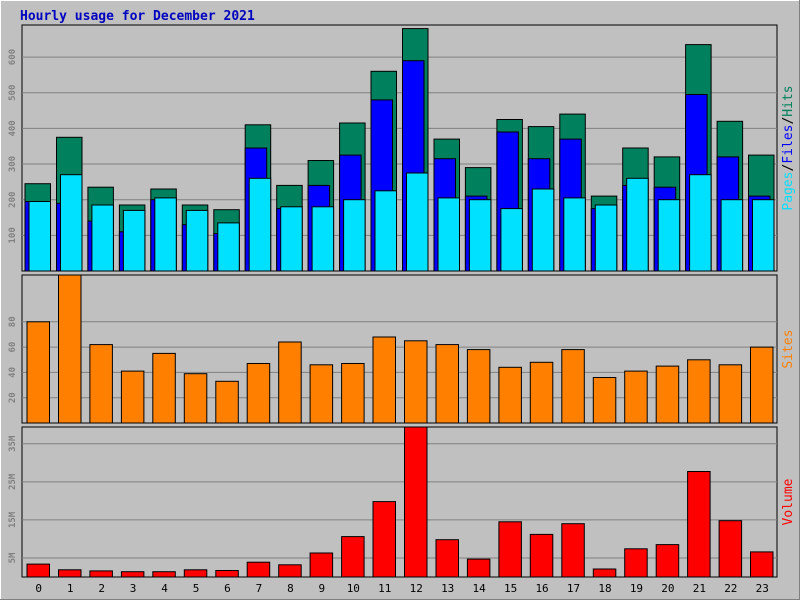 The image size is (800, 605). Describe the element at coordinates (13, 235) in the screenshot. I see `y-tick-label: 100` at that location.